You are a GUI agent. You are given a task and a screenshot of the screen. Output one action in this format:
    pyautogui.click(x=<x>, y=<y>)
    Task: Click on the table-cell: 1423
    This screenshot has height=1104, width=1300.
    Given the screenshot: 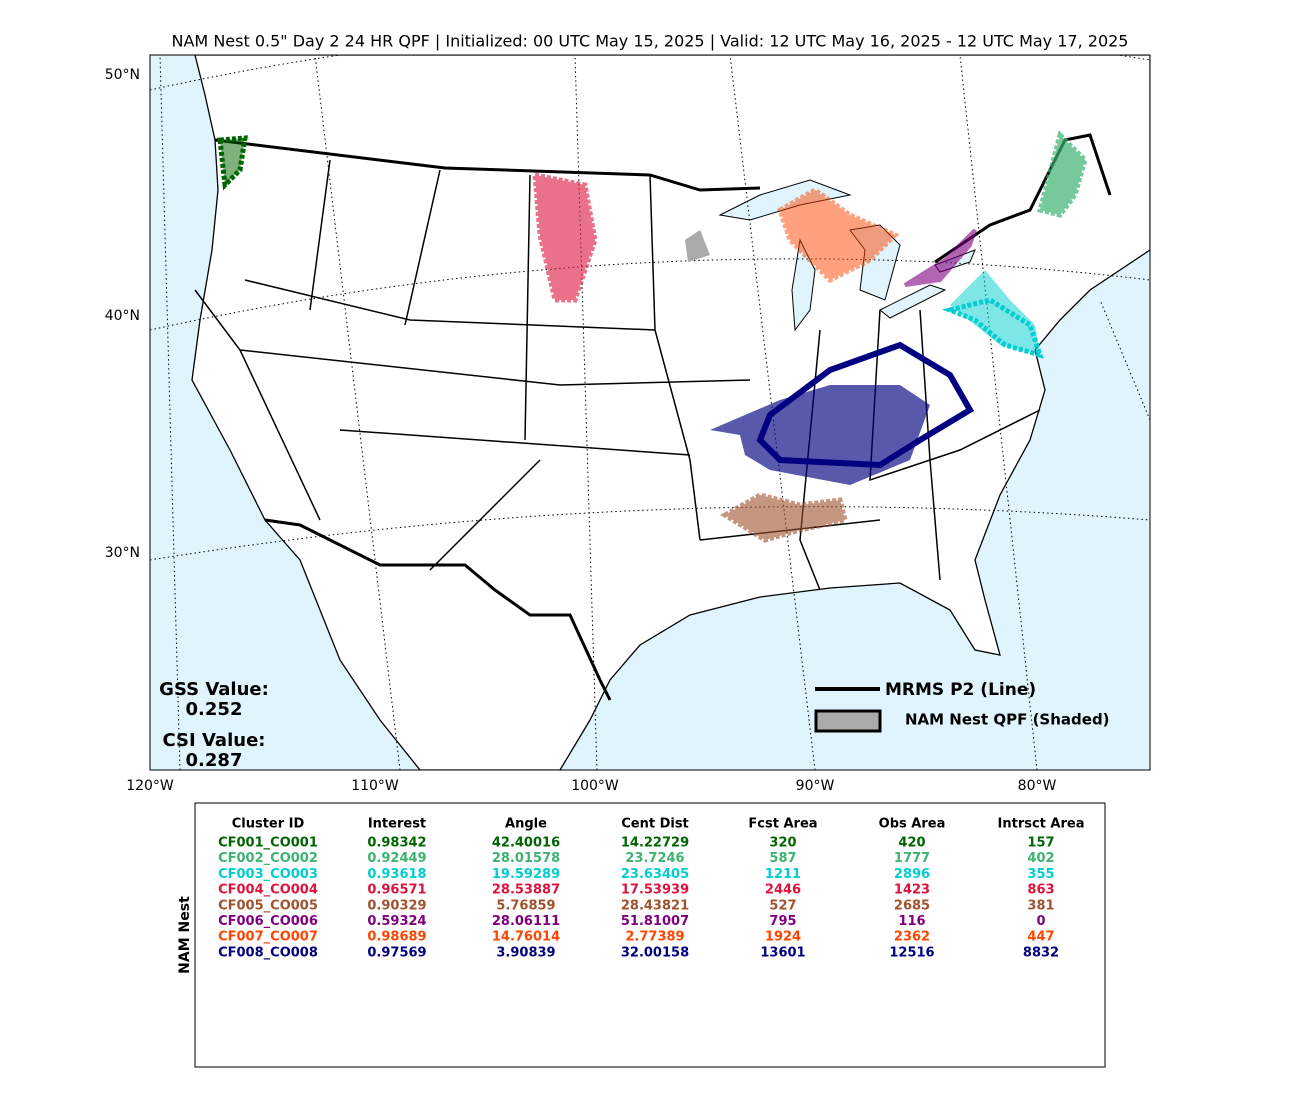 What is the action you would take?
    pyautogui.click(x=912, y=890)
    